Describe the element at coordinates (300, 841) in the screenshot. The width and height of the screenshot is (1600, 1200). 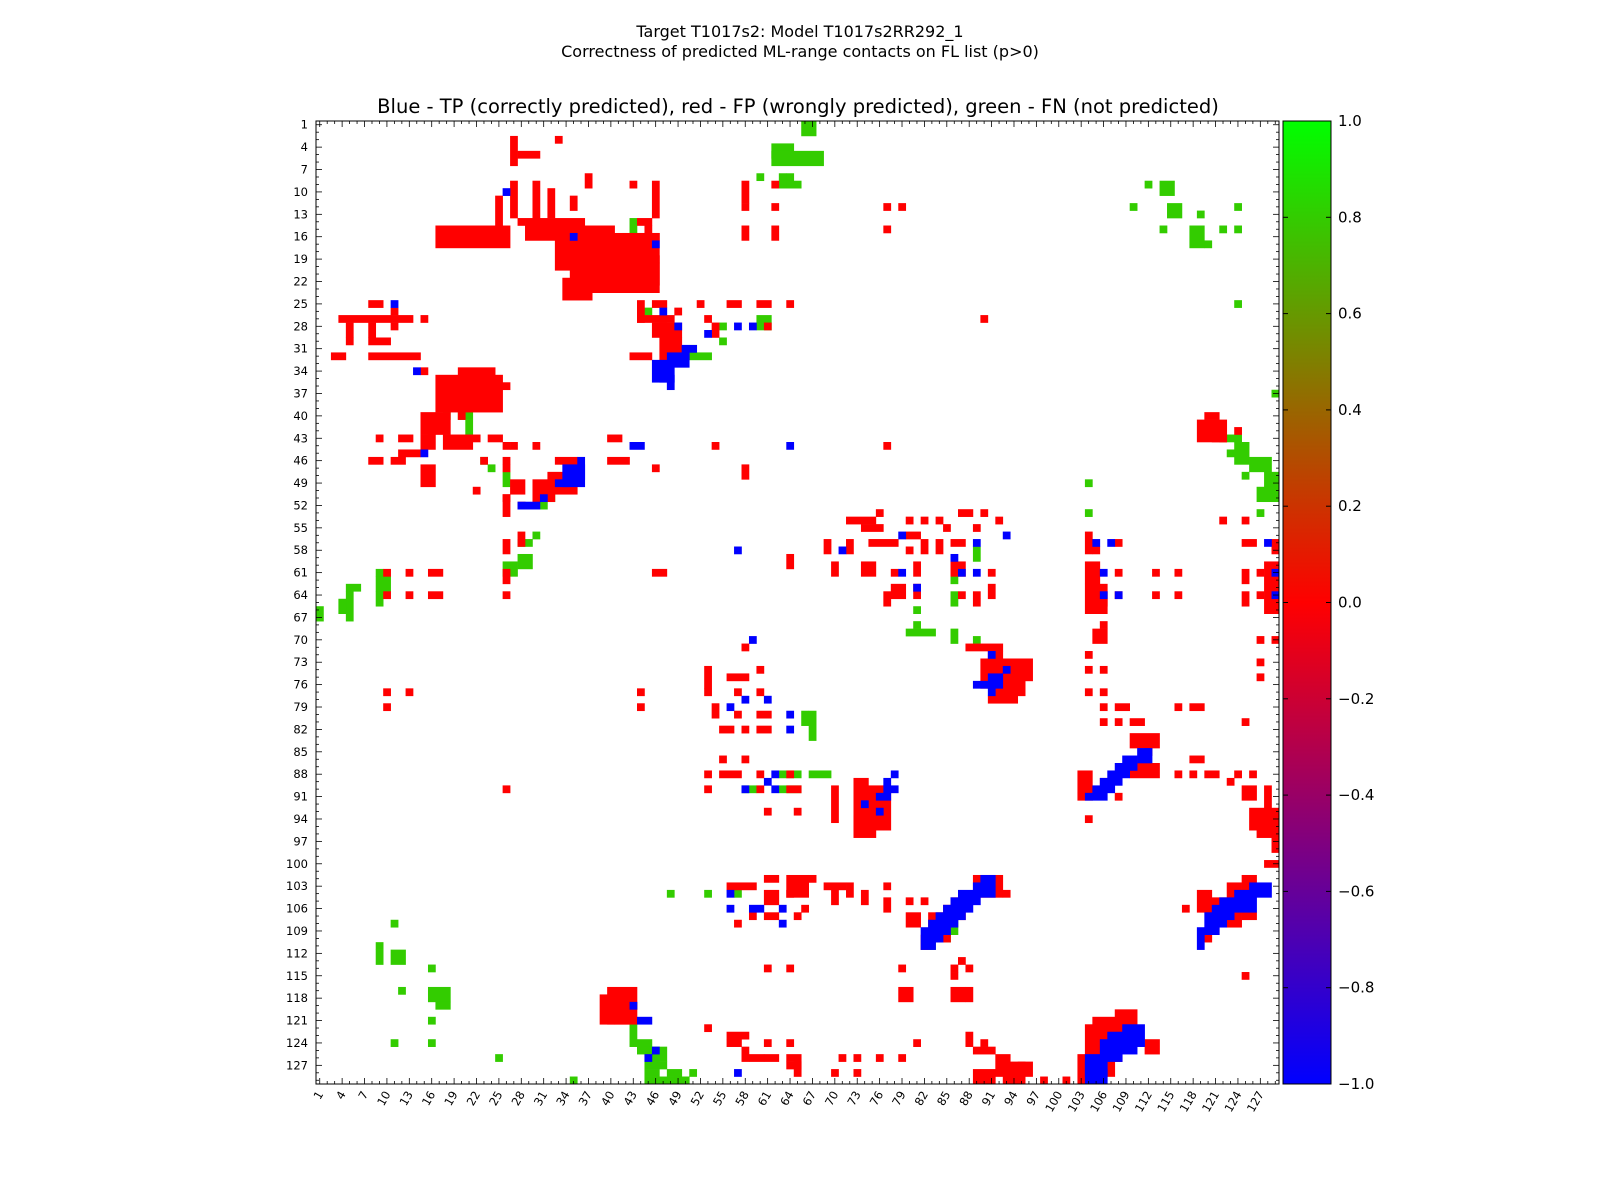
I see `y-tick-label: 97` at that location.